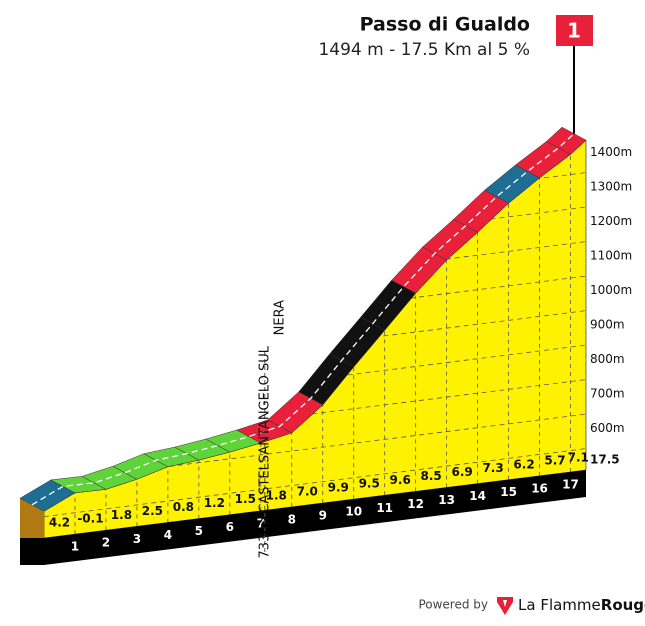 Image resolution: width=645 pixels, height=626 pixels. Describe the element at coordinates (566, 140) in the screenshot. I see `road-segment` at that location.